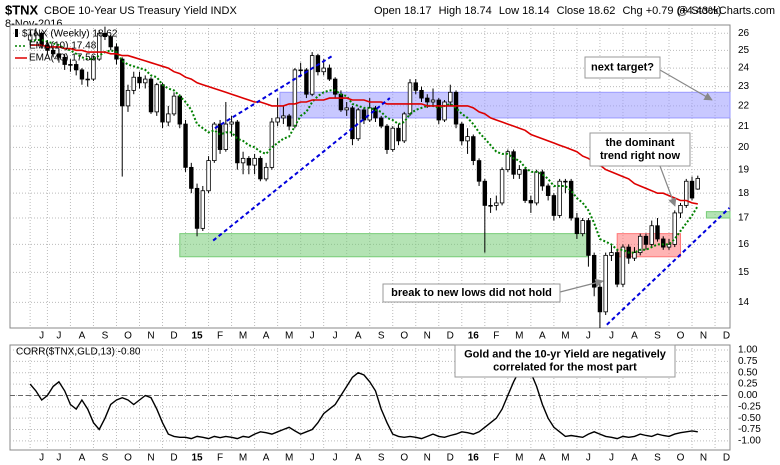 Image resolution: width=780 pixels, height=465 pixels. I want to click on y-tick-label: 0.50, so click(748, 372).